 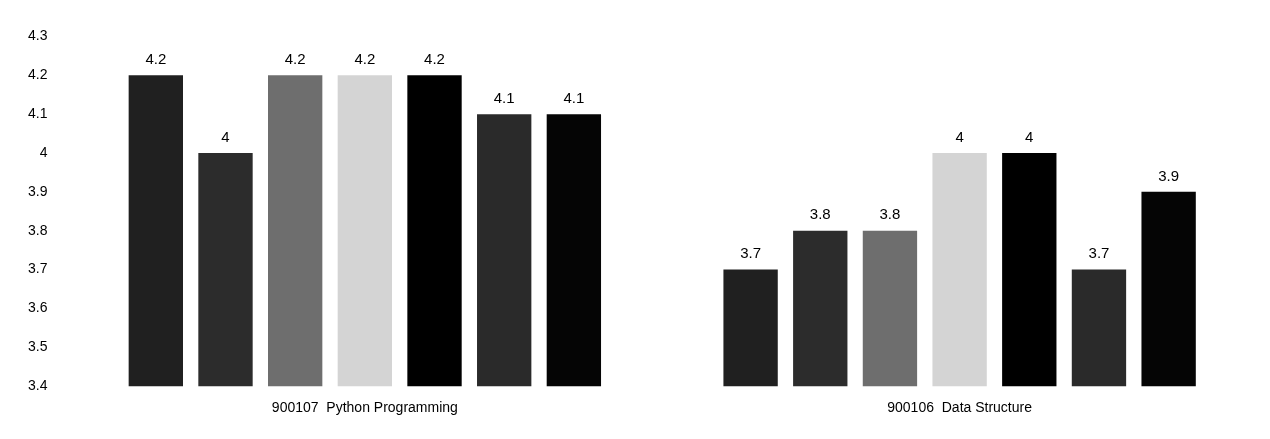 What do you see at coordinates (960, 407) in the screenshot?
I see `x-tick-label: 900106 Data Structure` at bounding box center [960, 407].